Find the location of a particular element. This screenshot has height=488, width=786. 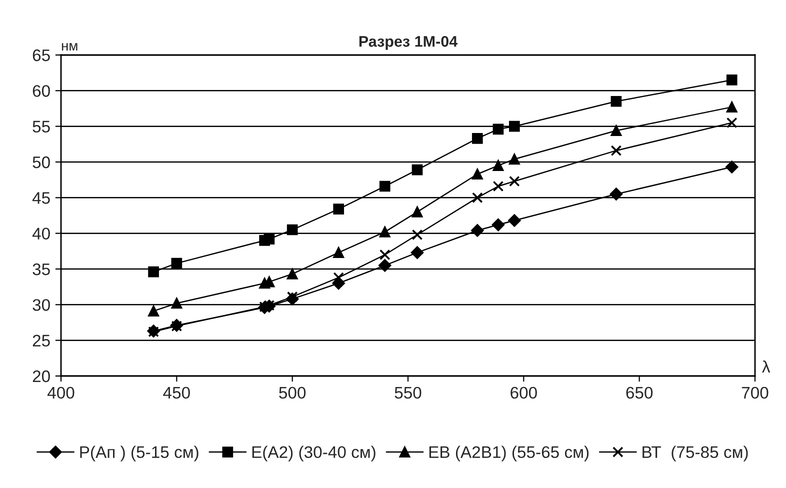

x-tick-label: 400 is located at coordinates (60, 392).